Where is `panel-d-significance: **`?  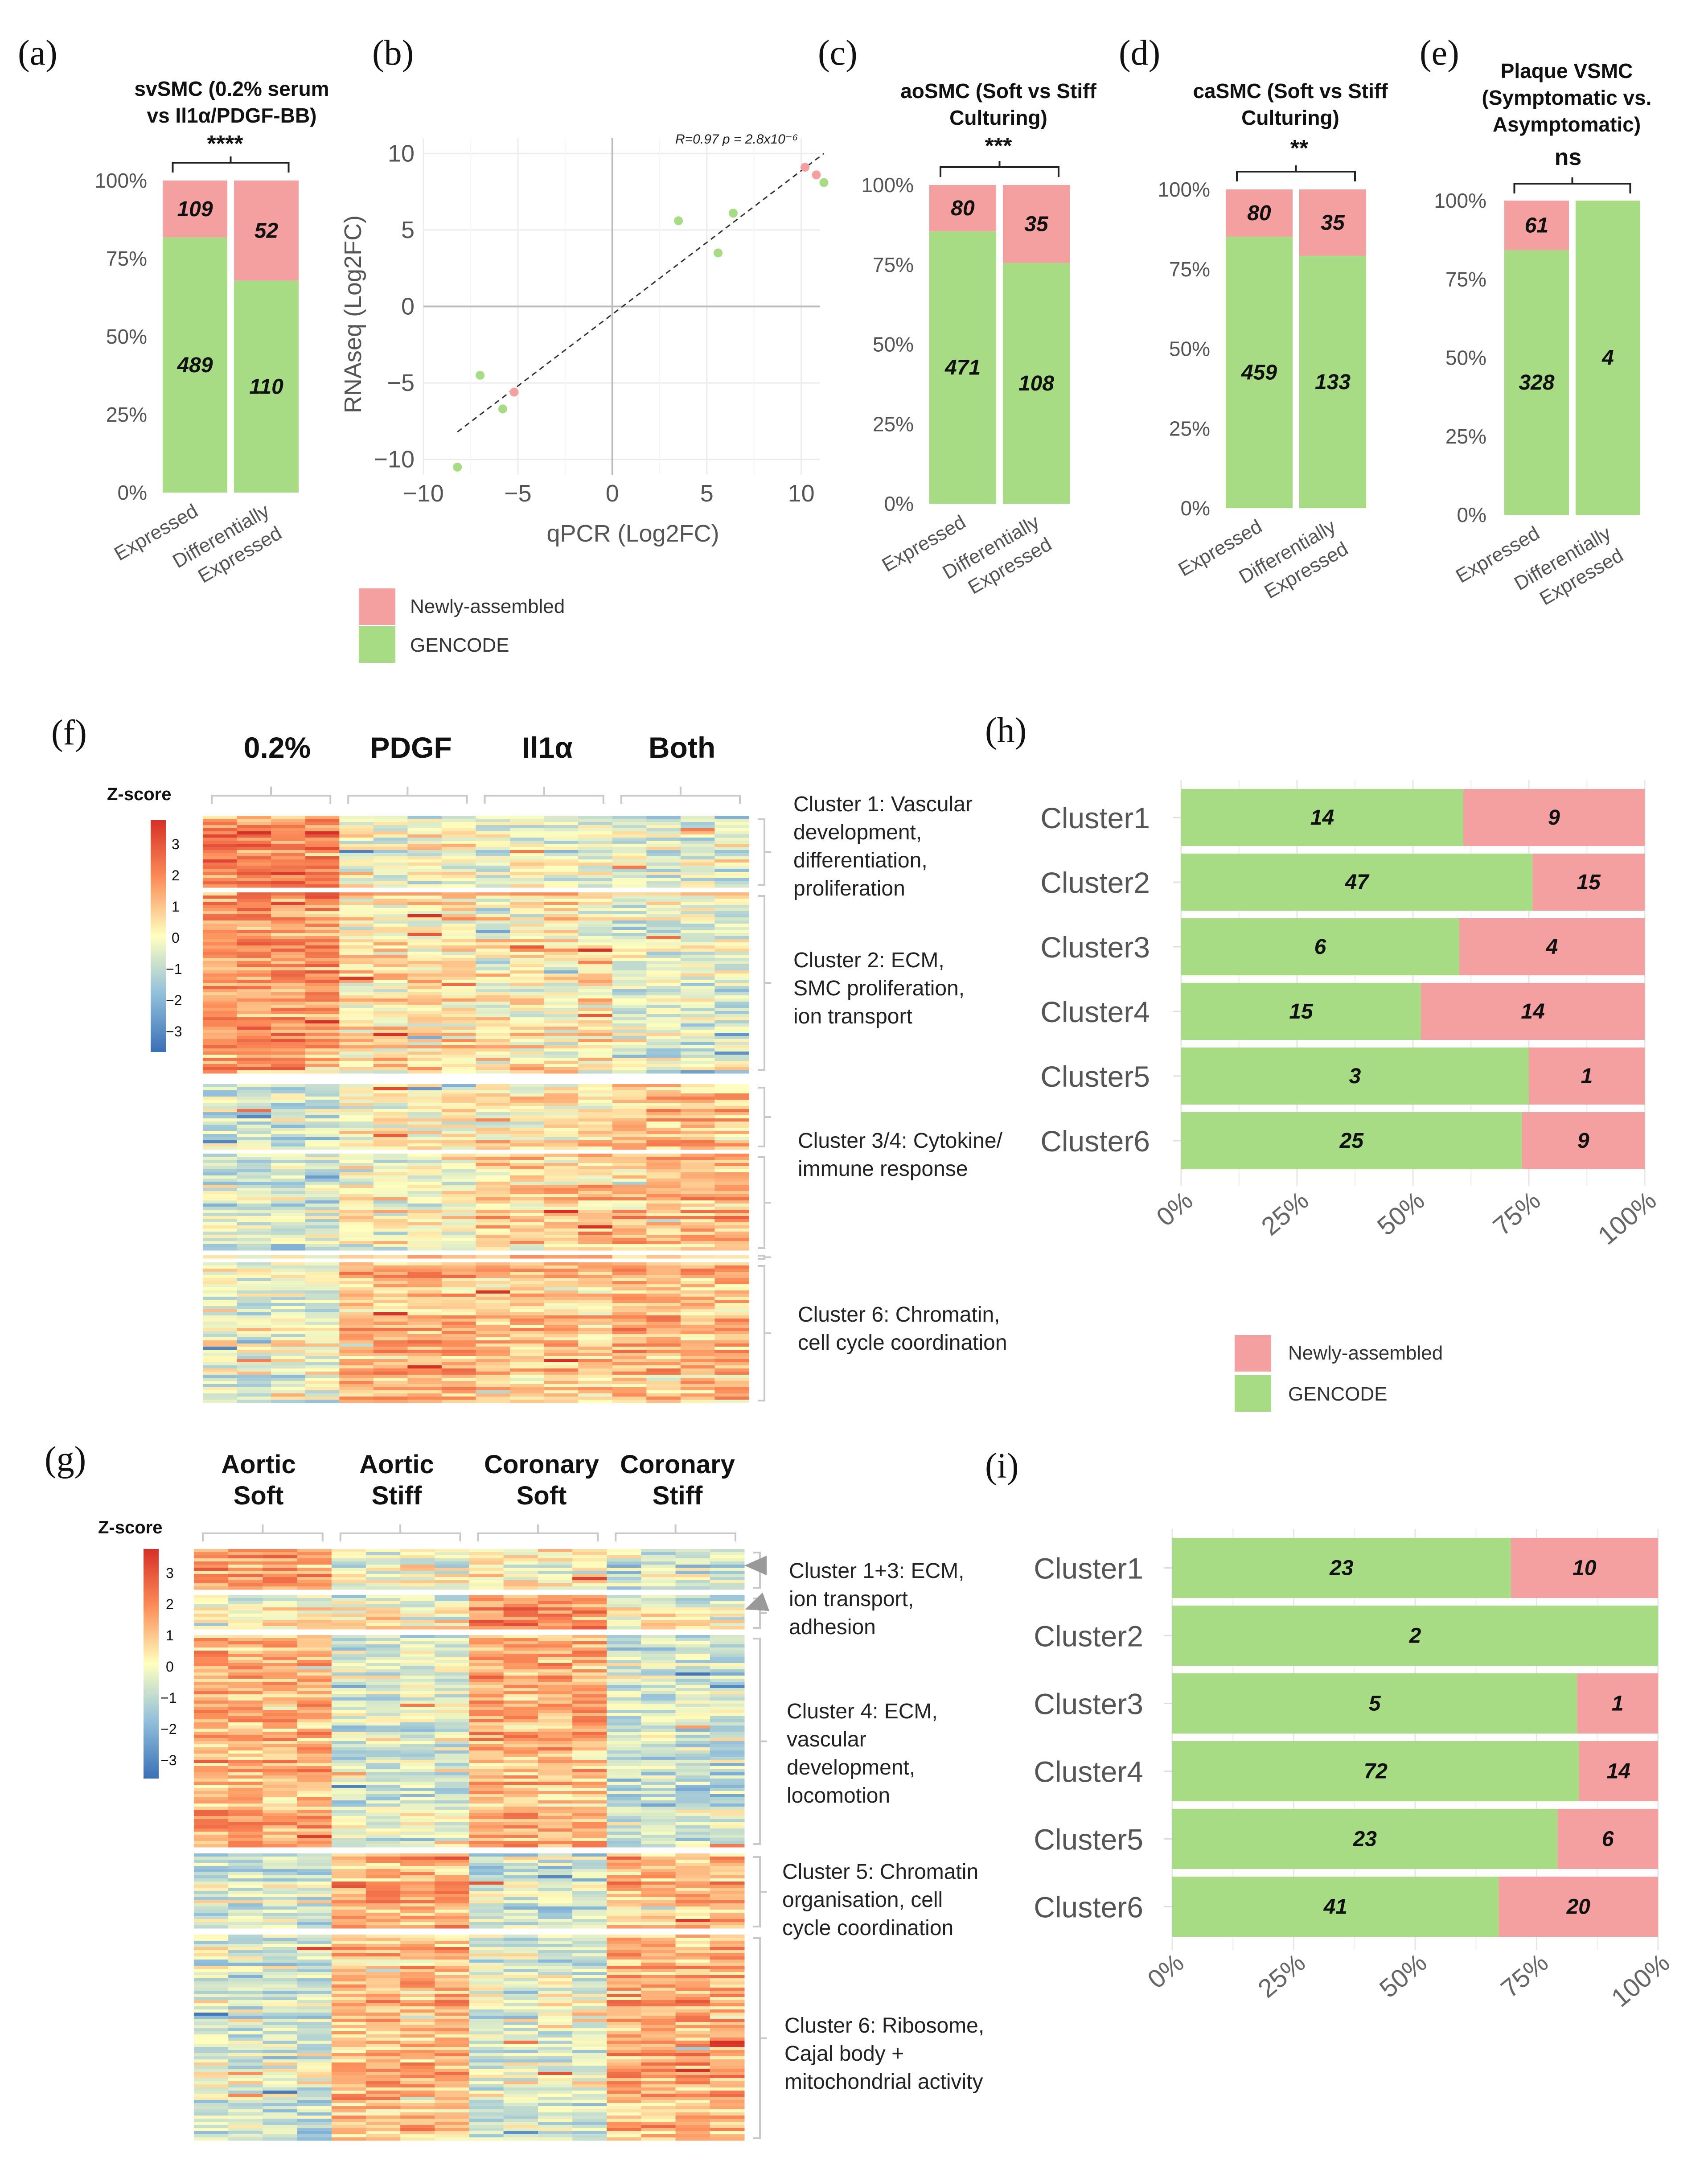
panel-d-significance: ** is located at coordinates (1299, 148).